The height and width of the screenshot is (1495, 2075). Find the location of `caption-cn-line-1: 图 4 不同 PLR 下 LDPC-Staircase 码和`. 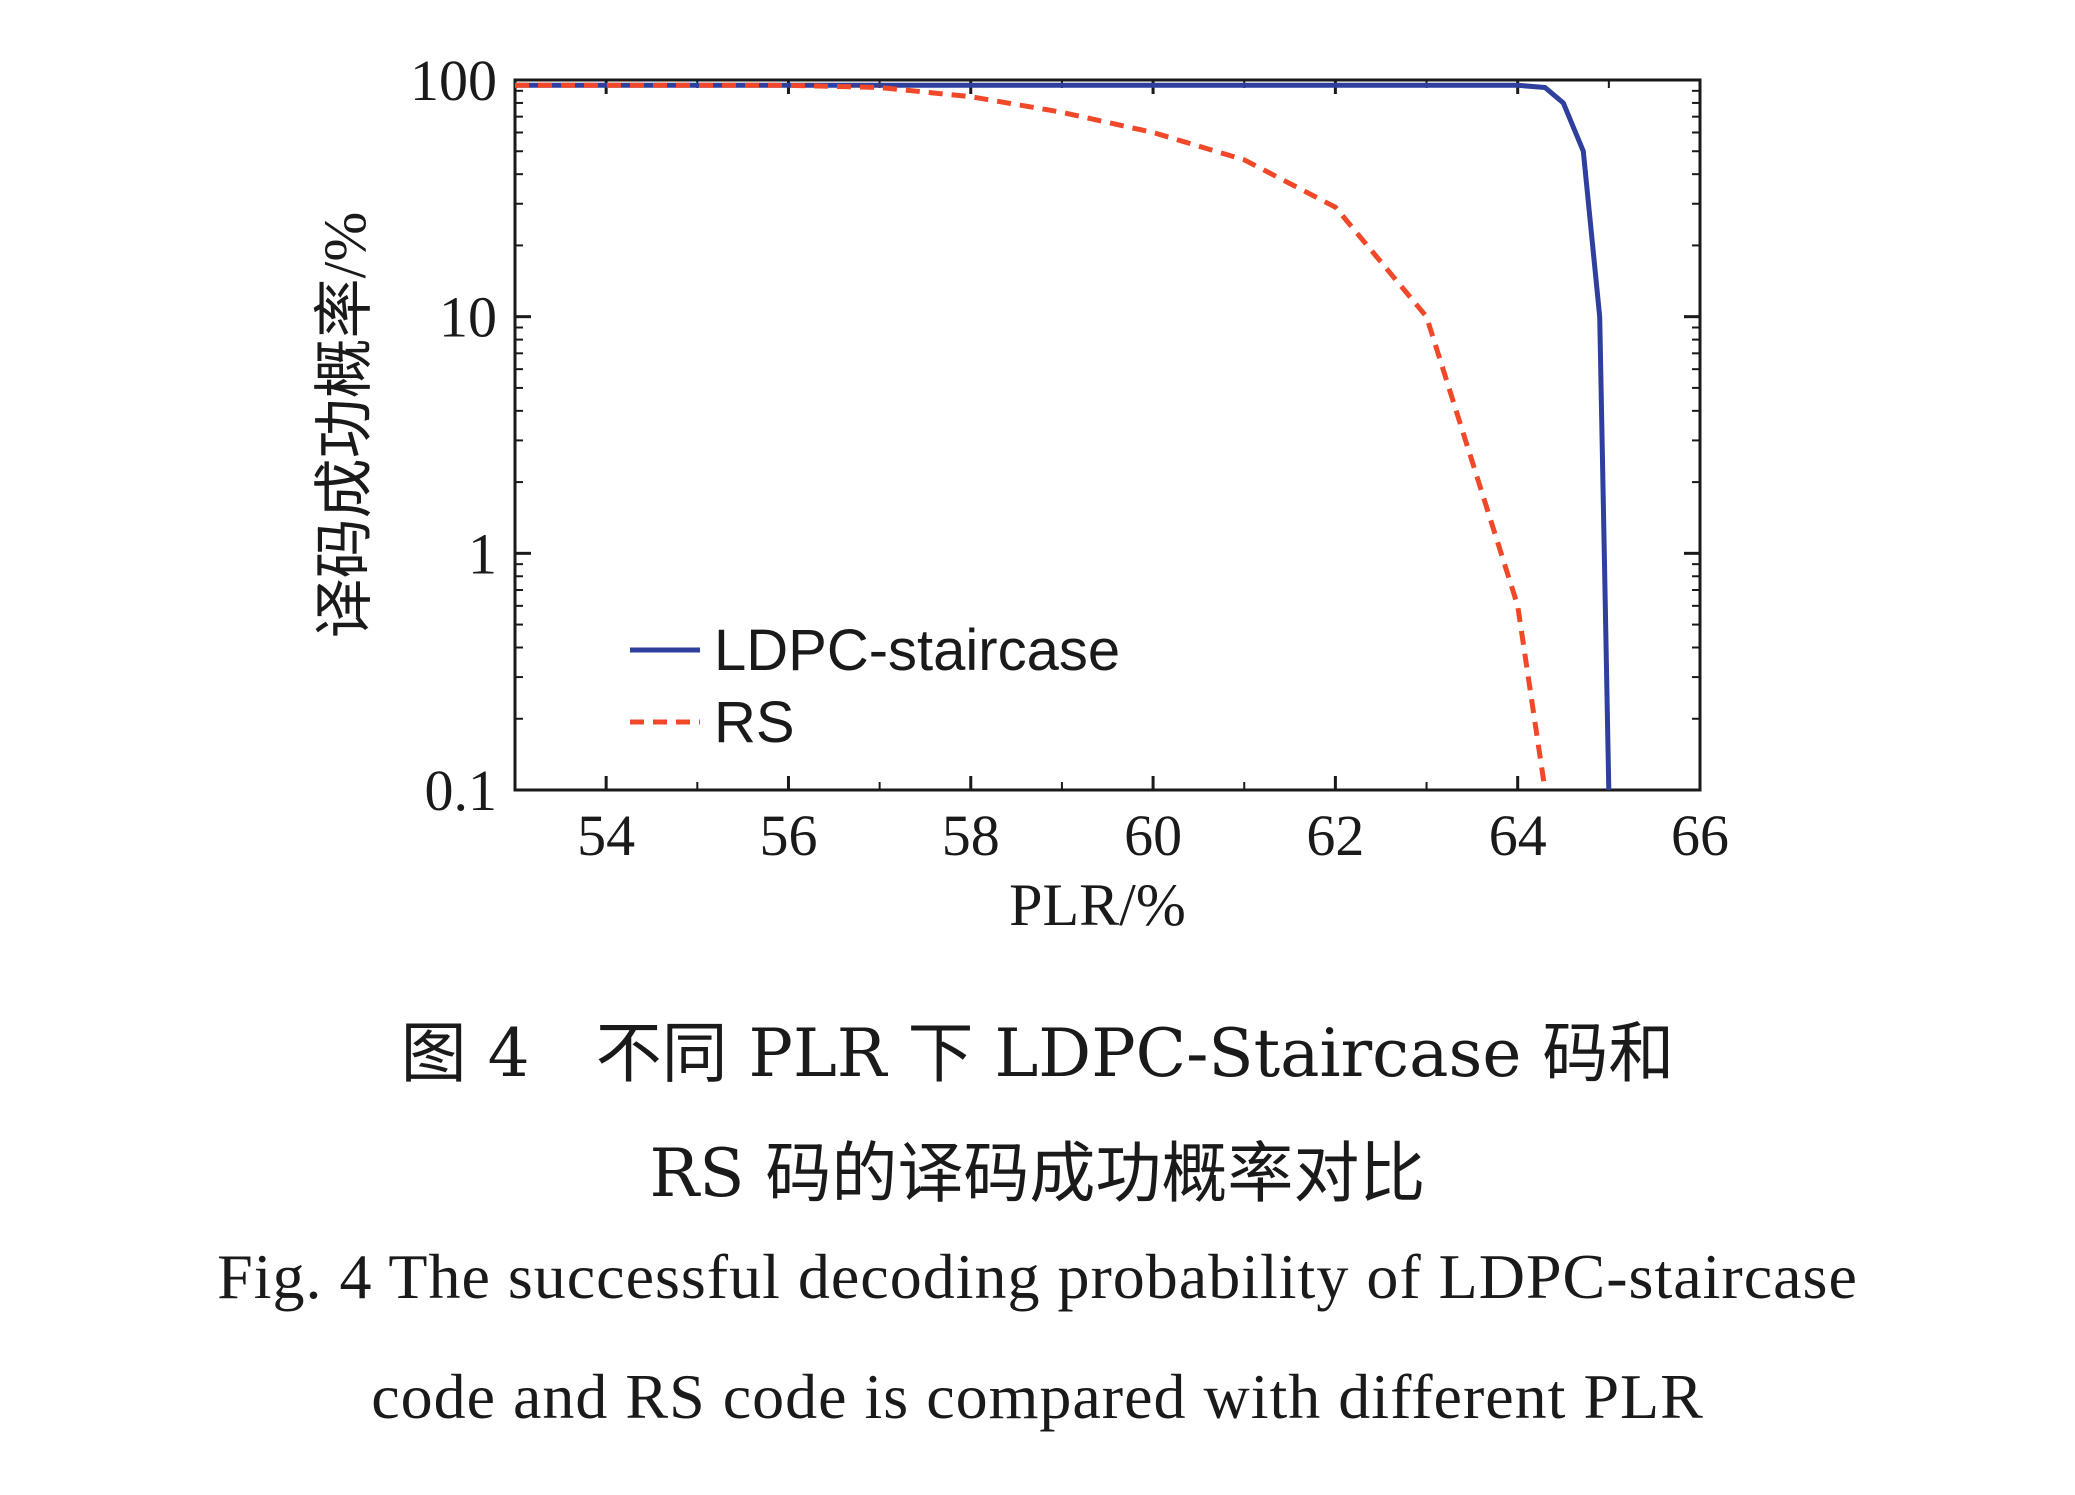

caption-cn-line-1: 图 4 不同 PLR 下 LDPC-Staircase 码和 is located at coordinates (1037, 1053).